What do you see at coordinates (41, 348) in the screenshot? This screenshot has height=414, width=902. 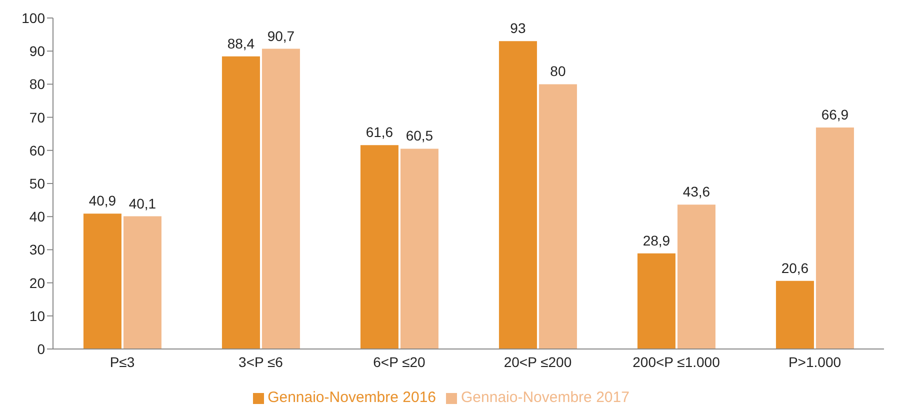 I see `y-tick-label: 0` at bounding box center [41, 348].